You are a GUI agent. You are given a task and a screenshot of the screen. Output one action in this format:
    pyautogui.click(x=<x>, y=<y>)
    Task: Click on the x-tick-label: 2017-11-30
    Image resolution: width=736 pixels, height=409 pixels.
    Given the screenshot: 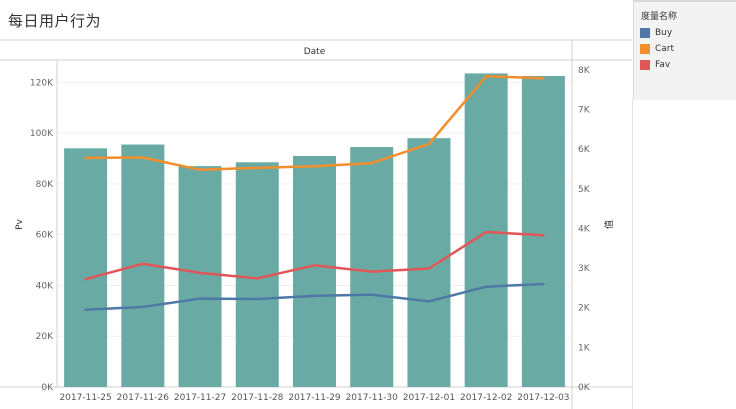 What is the action you would take?
    pyautogui.click(x=372, y=398)
    